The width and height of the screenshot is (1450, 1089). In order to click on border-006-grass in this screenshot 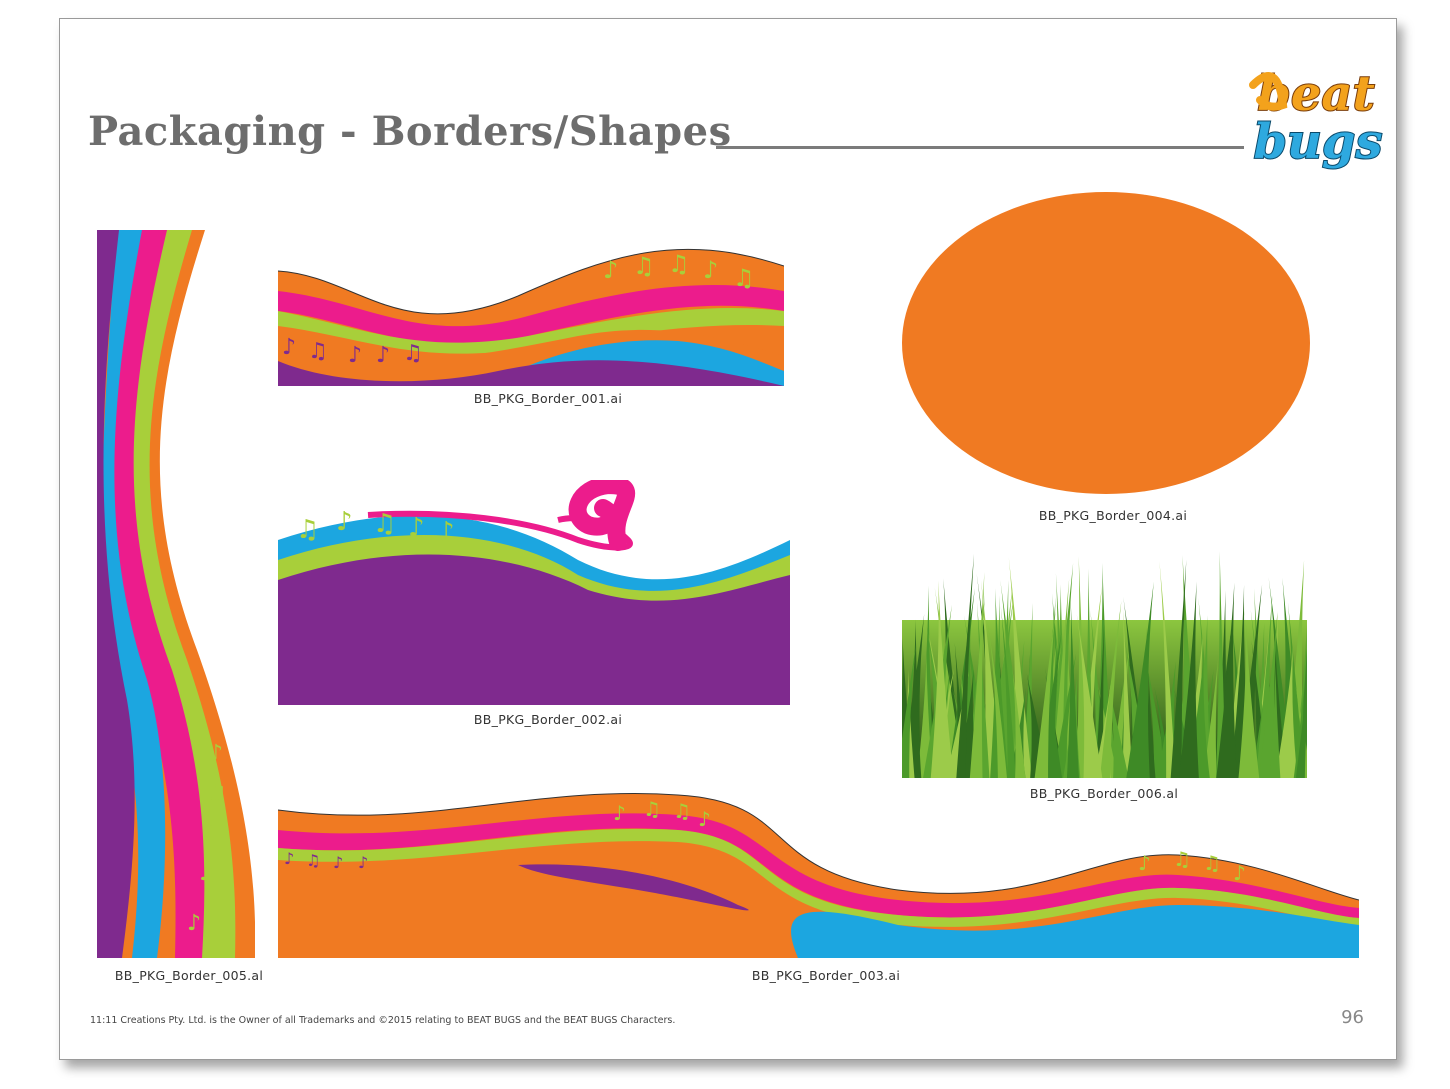, I will do `click(1104, 664)`.